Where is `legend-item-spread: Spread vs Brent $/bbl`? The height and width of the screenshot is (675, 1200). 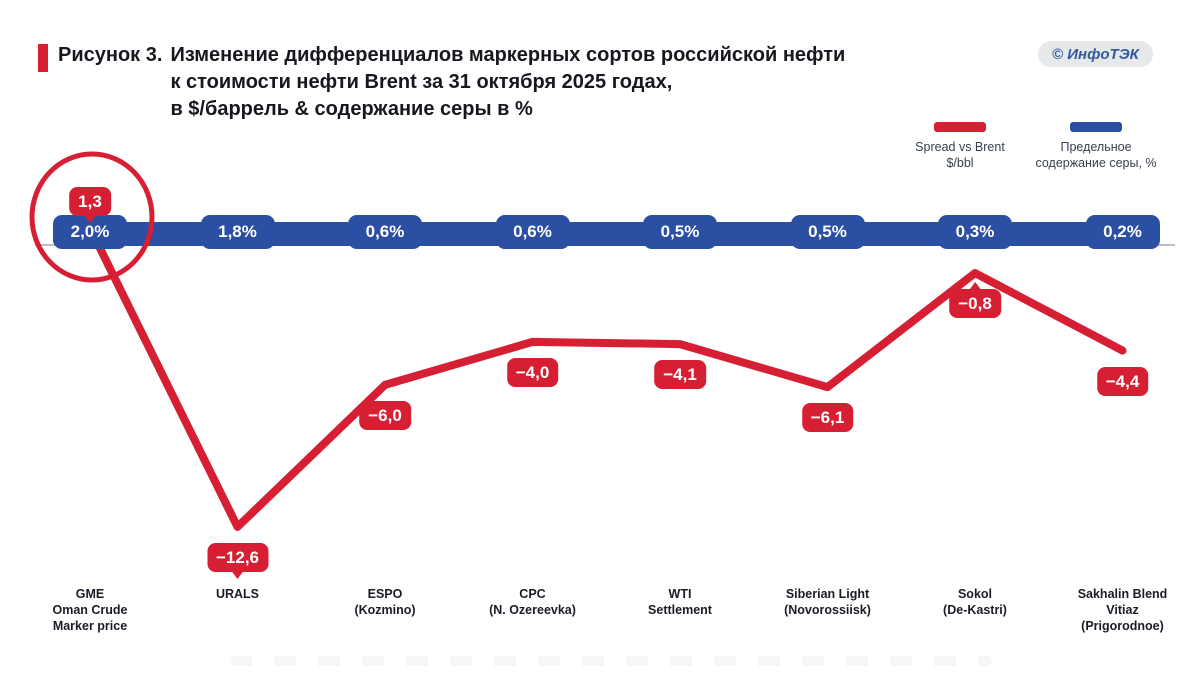 legend-item-spread: Spread vs Brent $/bbl is located at coordinates (960, 146).